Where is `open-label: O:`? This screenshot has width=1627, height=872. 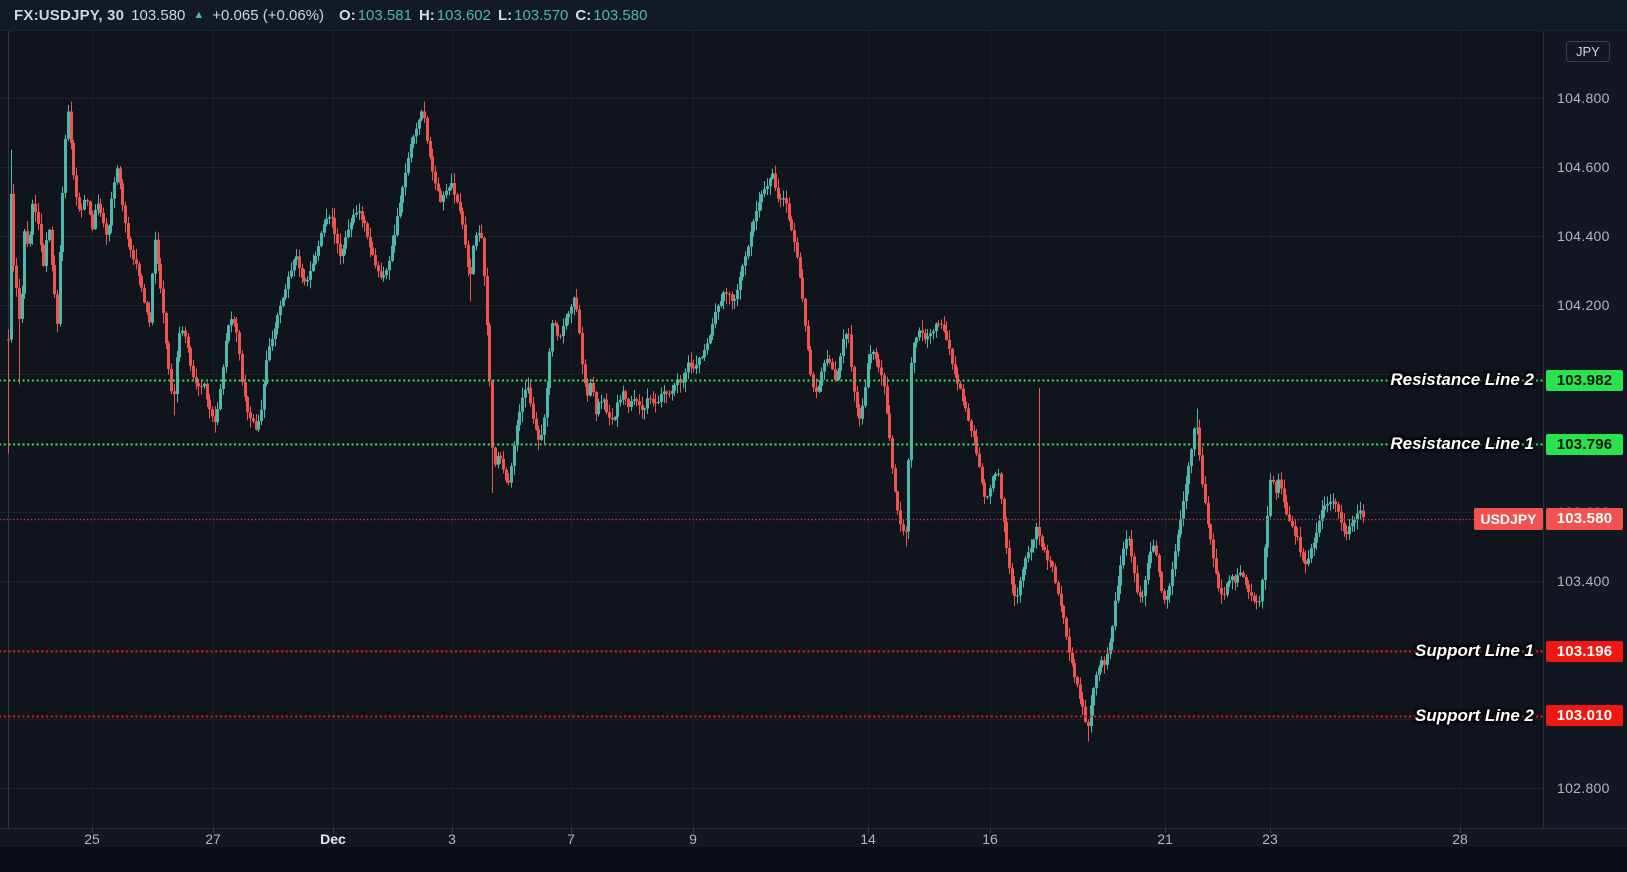 open-label: O: is located at coordinates (347, 15).